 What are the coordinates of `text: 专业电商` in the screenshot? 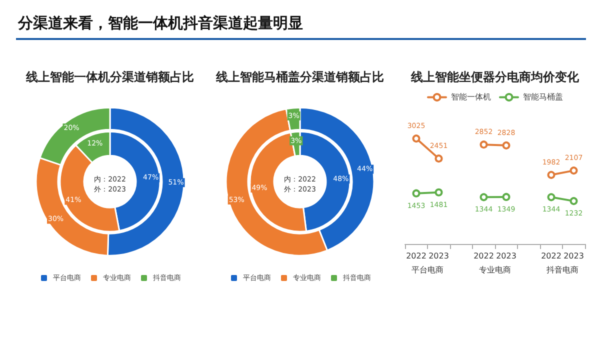 It's located at (495, 270).